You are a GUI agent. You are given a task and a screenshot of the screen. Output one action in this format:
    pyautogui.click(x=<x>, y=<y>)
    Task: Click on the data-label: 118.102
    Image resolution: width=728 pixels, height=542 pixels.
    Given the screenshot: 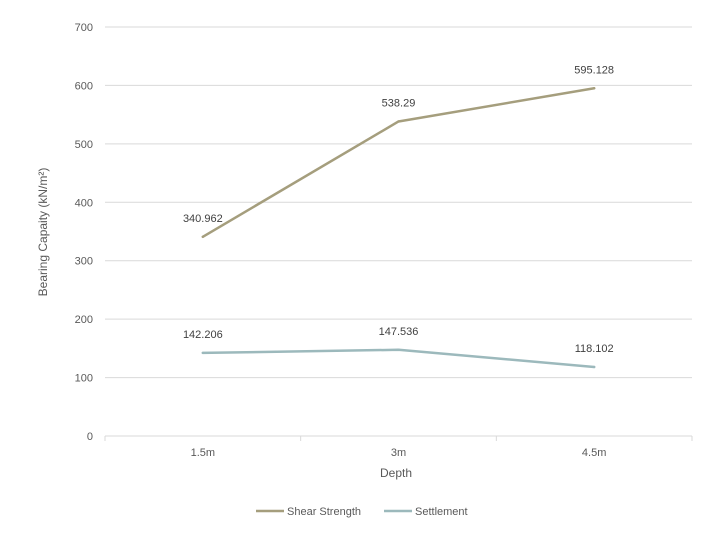 What is the action you would take?
    pyautogui.click(x=594, y=349)
    